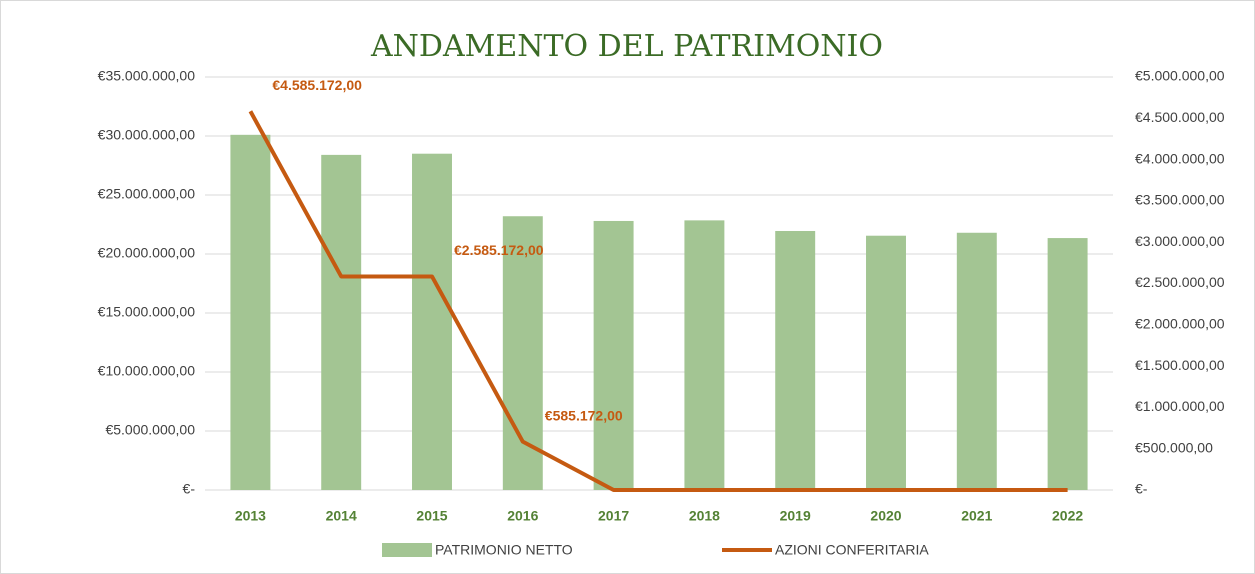  Describe the element at coordinates (704, 516) in the screenshot. I see `x-tick-label: 2018` at that location.